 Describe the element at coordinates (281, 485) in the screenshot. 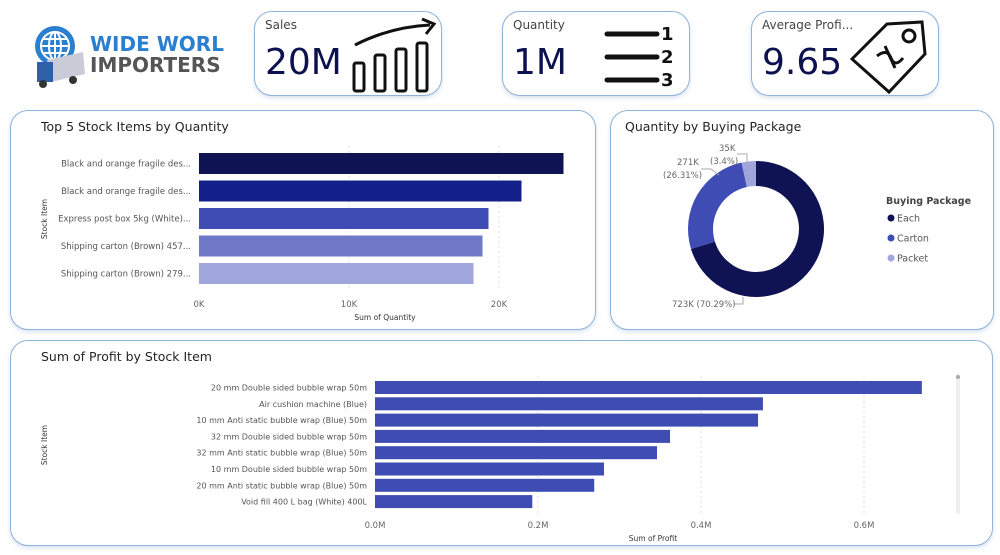

I see `y-category-label: 20 mm Anti static bubble wrap (Blue) 50m` at that location.